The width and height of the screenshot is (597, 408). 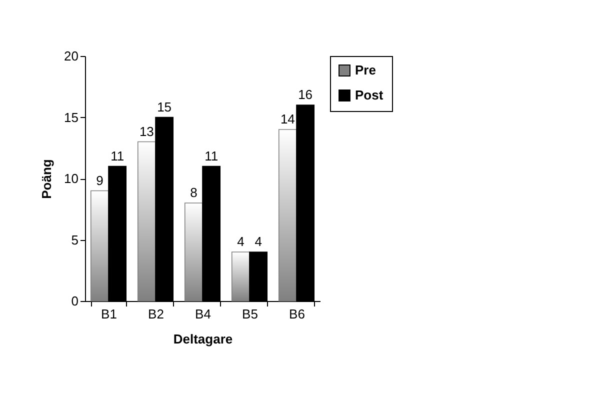 I want to click on y-tick-label: 5, so click(x=74, y=240).